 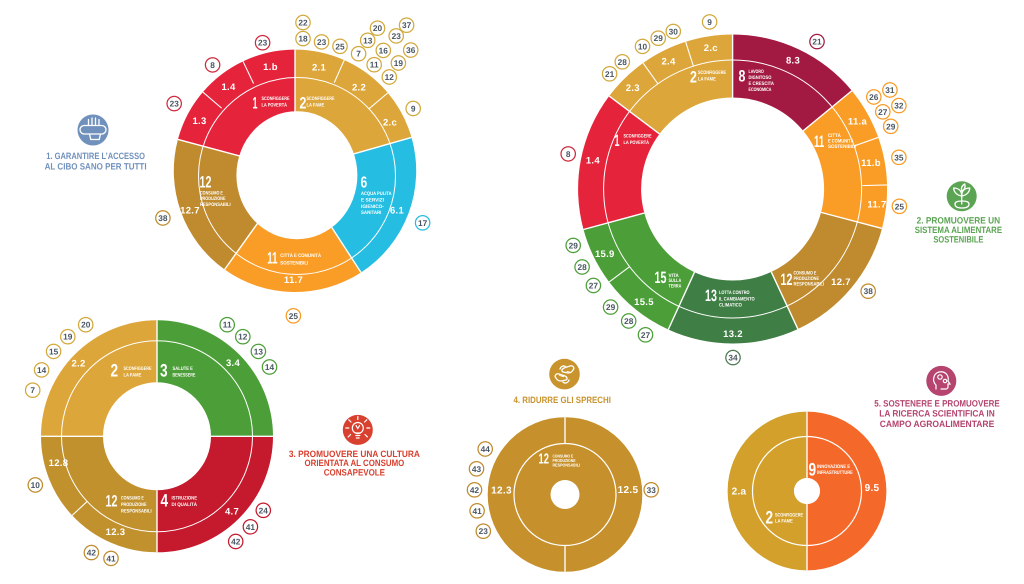 What do you see at coordinates (354, 472) in the screenshot?
I see `svg-text: CONSAPEVOLE` at bounding box center [354, 472].